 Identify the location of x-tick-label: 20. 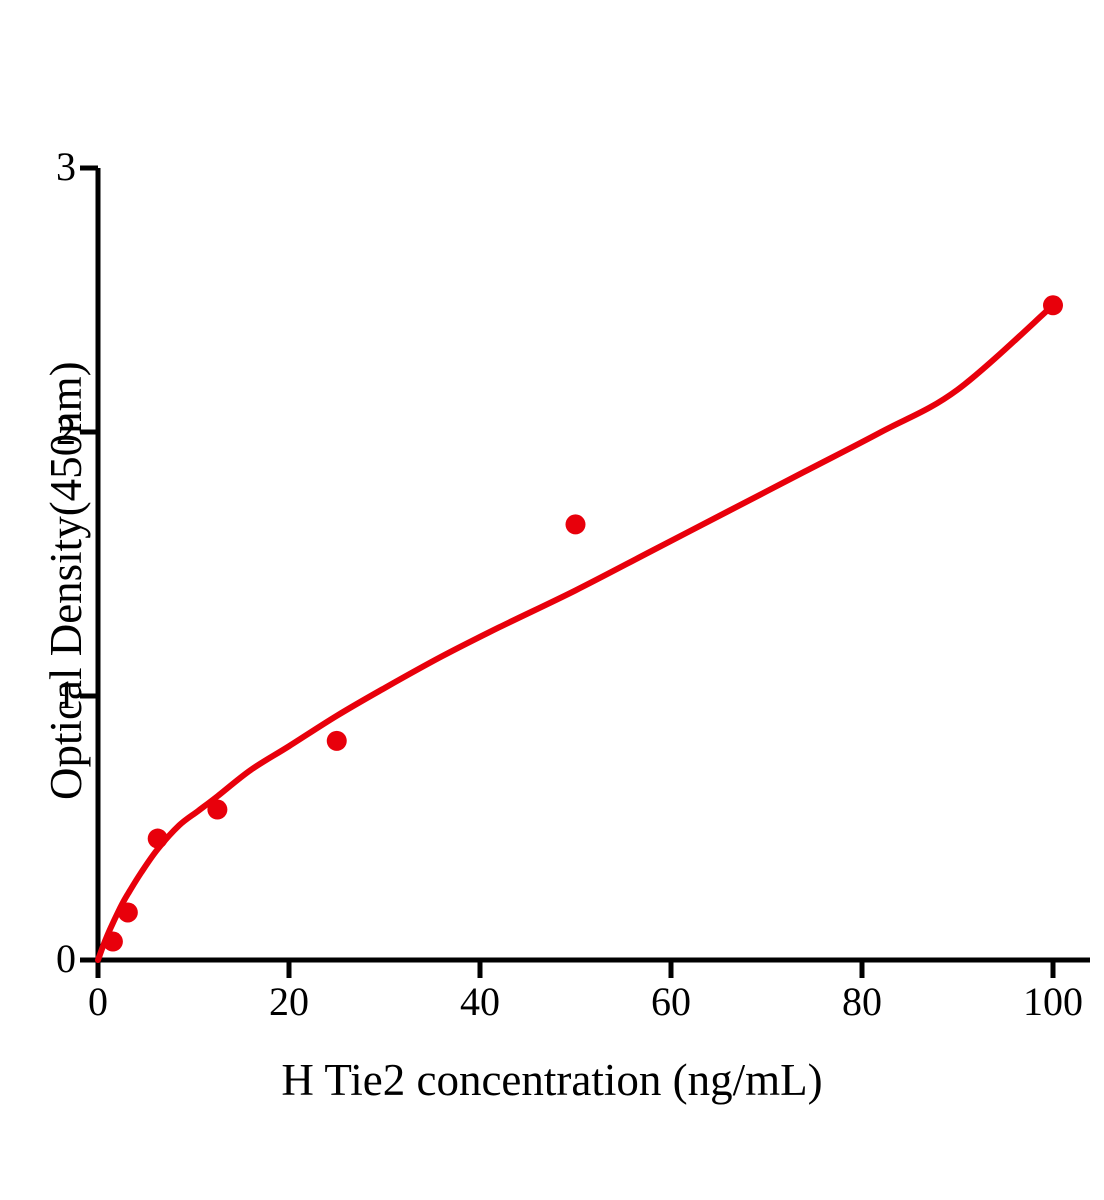
(289, 1001).